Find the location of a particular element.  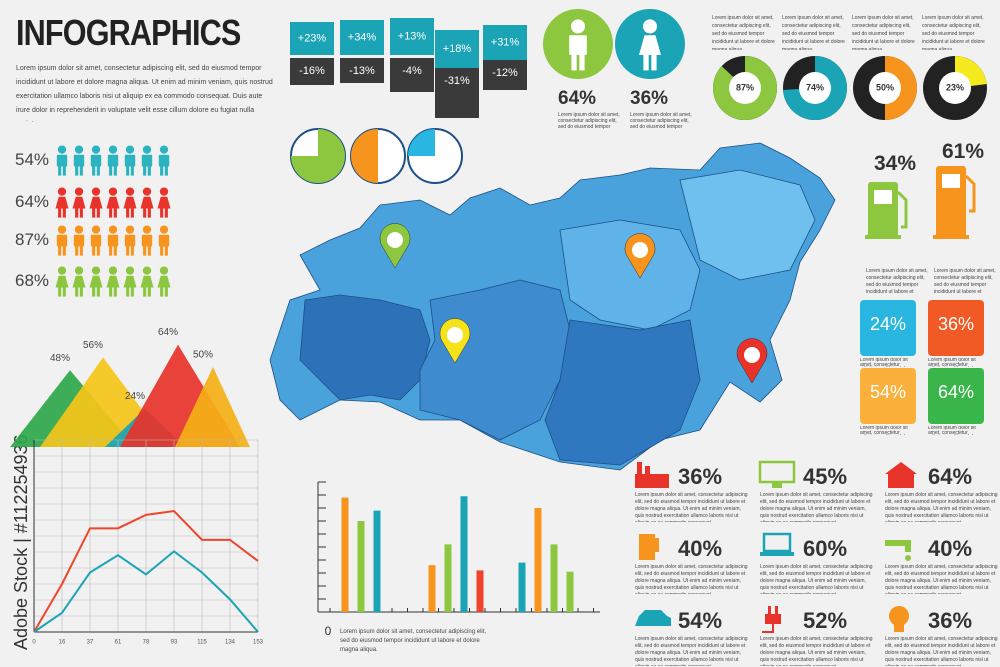

stat-label: 60% is located at coordinates (825, 548).